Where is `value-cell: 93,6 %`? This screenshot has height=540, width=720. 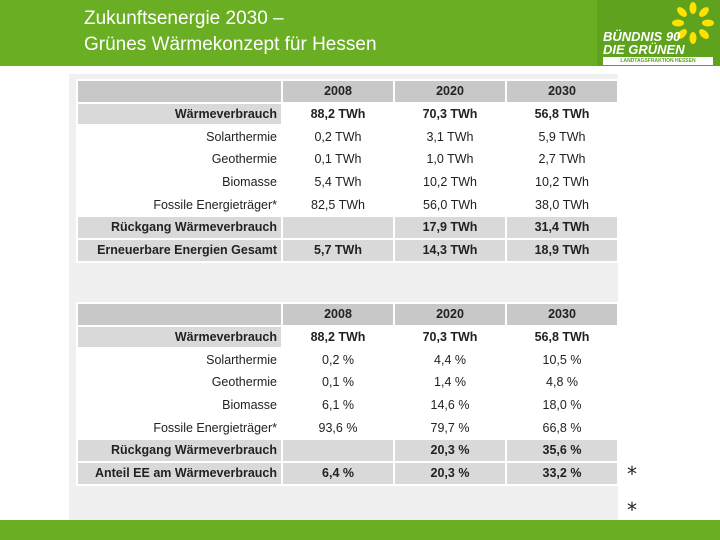 value-cell: 93,6 % is located at coordinates (338, 428).